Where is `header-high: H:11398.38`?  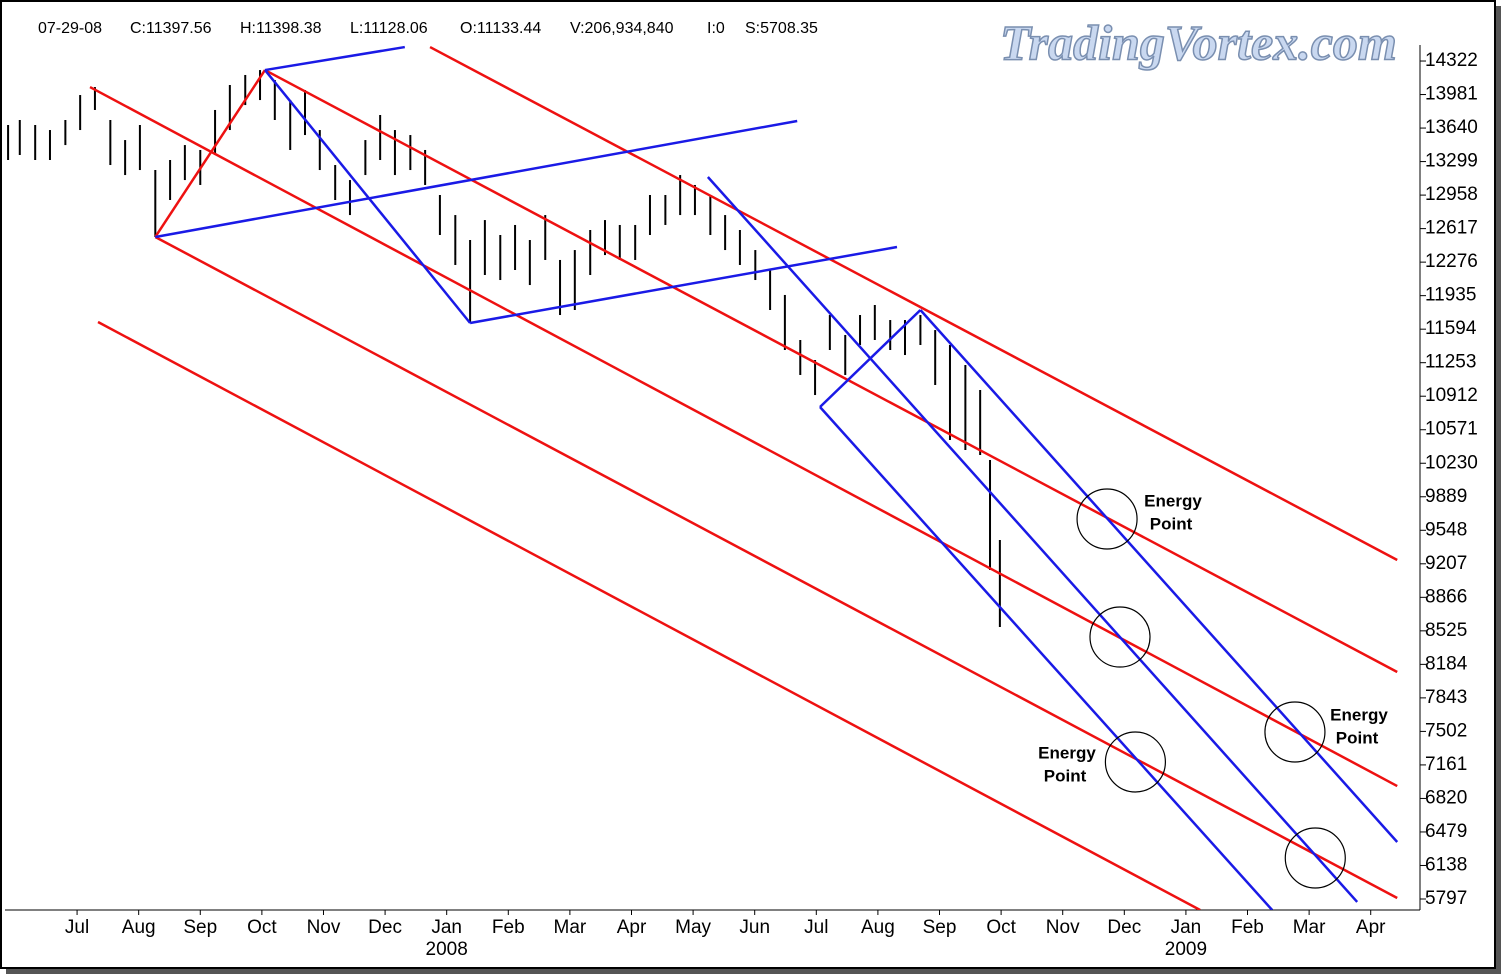
header-high: H:11398.38 is located at coordinates (281, 28).